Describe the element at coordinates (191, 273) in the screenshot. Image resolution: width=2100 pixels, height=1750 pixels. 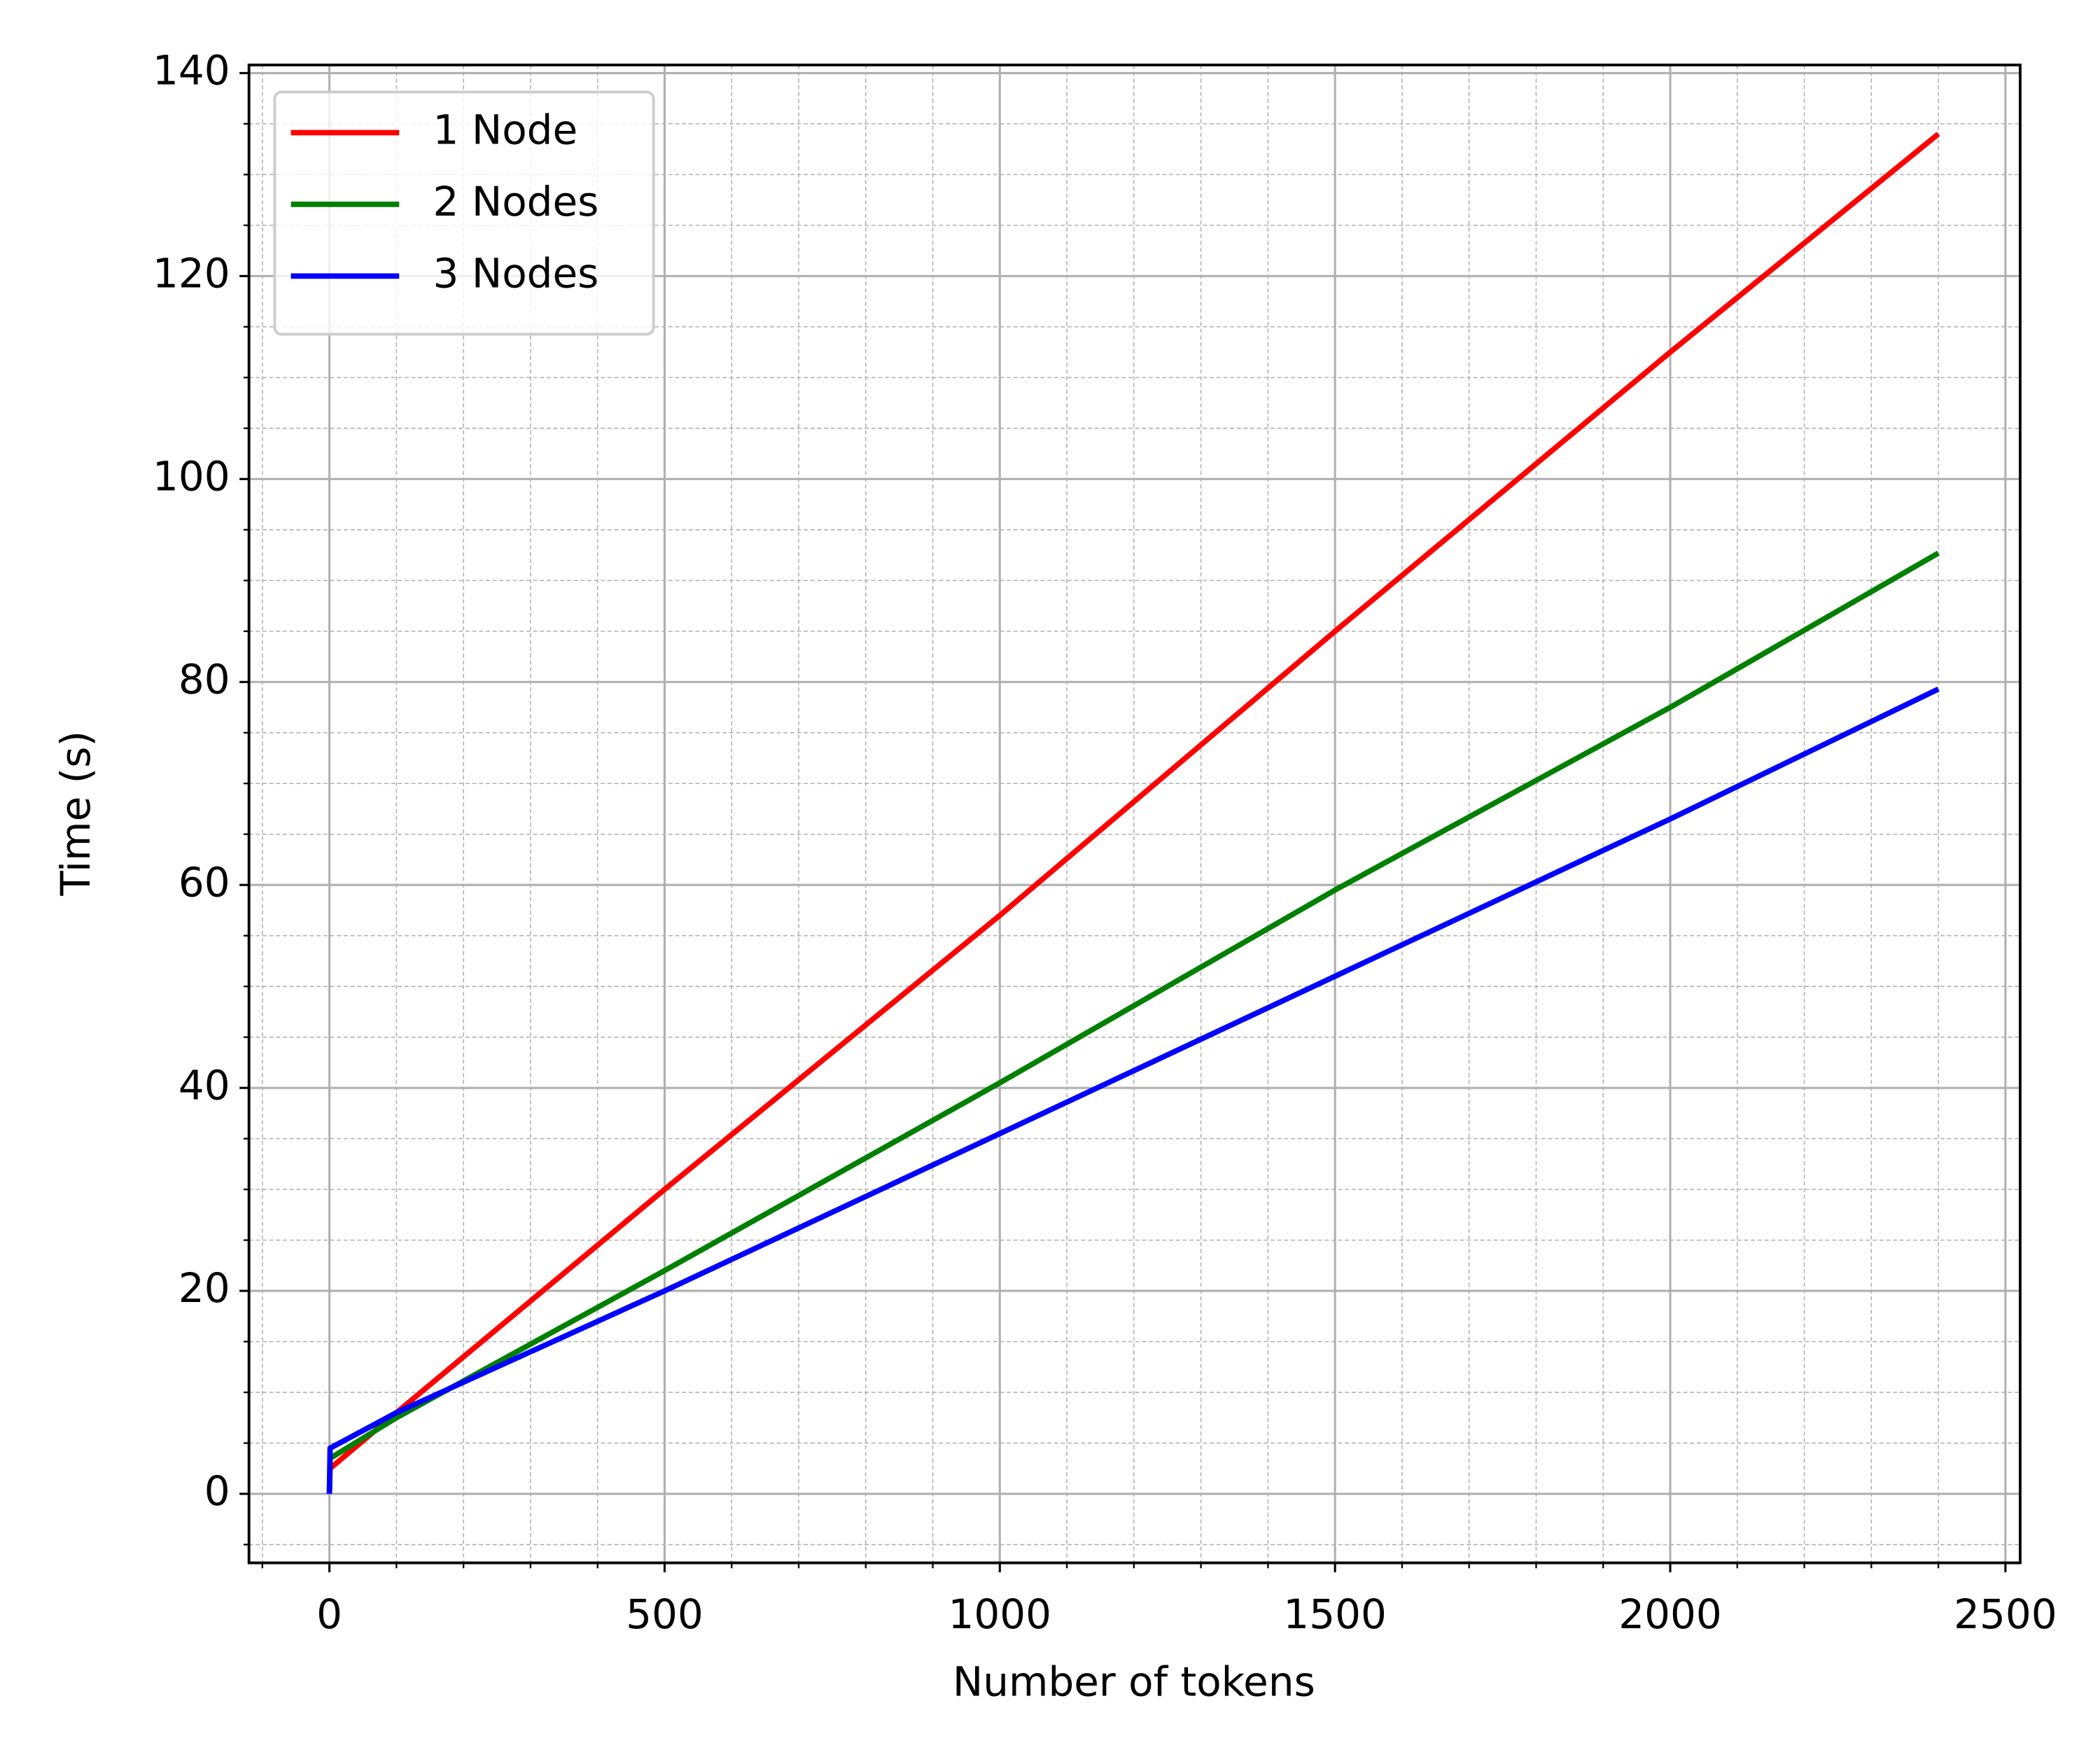
I see `y-tick-label: 120` at that location.